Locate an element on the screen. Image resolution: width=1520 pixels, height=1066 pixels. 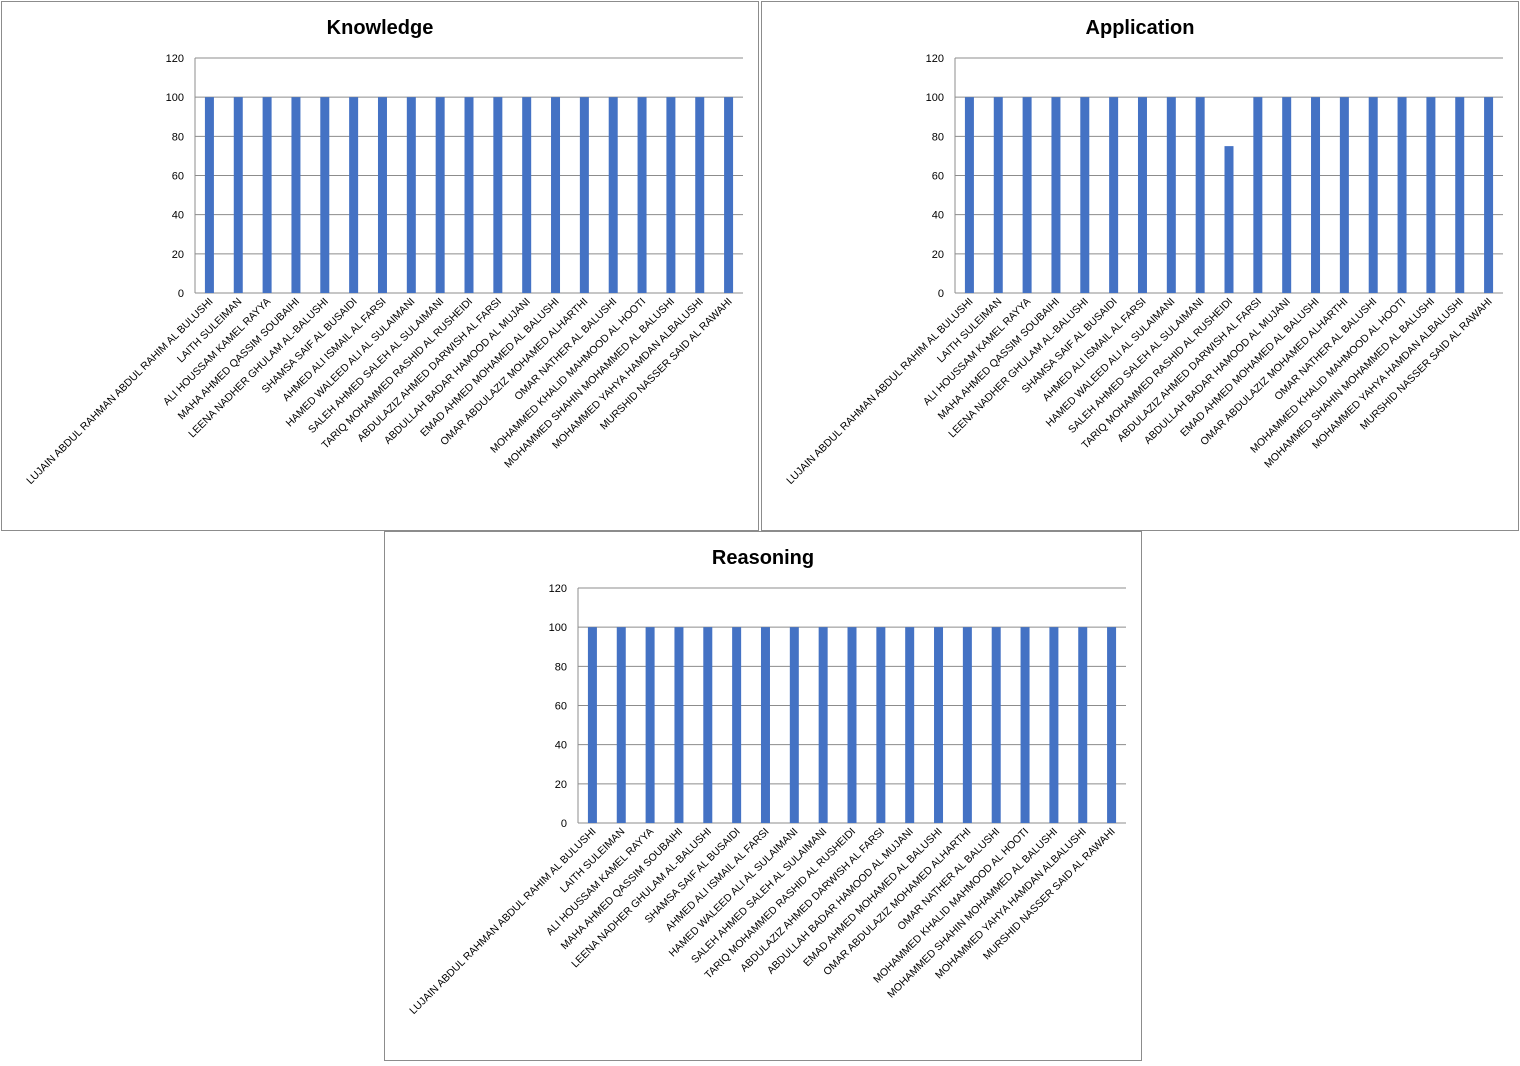
chart-title: Knowledge is located at coordinates (380, 28).